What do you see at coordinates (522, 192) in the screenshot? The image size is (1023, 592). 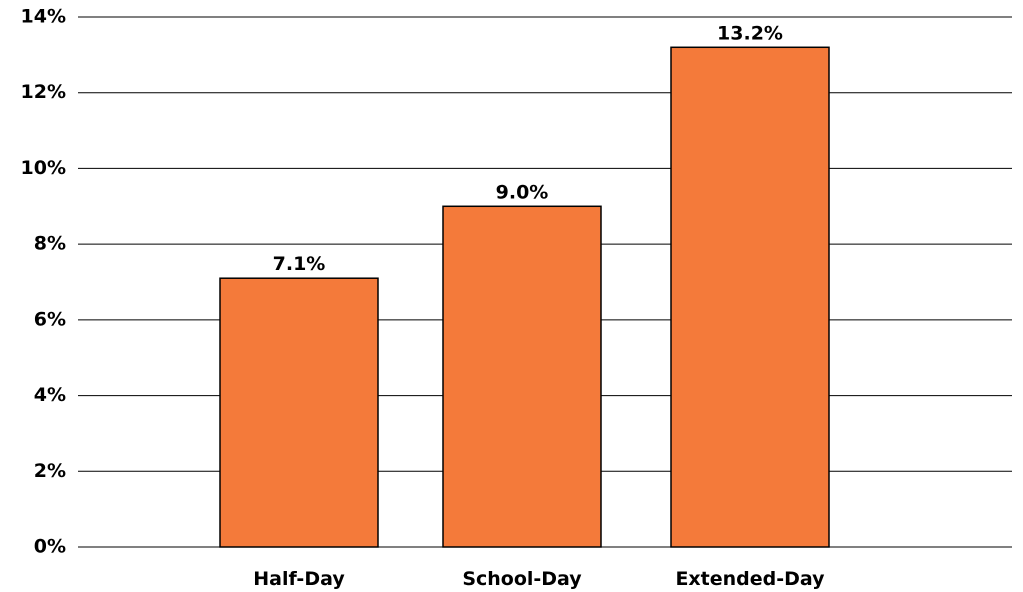 I see `data-label: 9.0%` at bounding box center [522, 192].